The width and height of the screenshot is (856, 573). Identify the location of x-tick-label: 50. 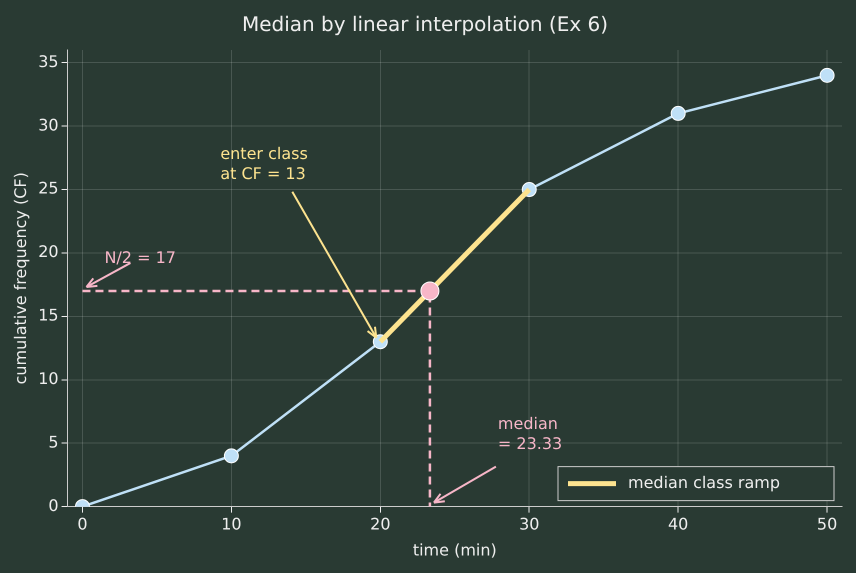
(827, 524).